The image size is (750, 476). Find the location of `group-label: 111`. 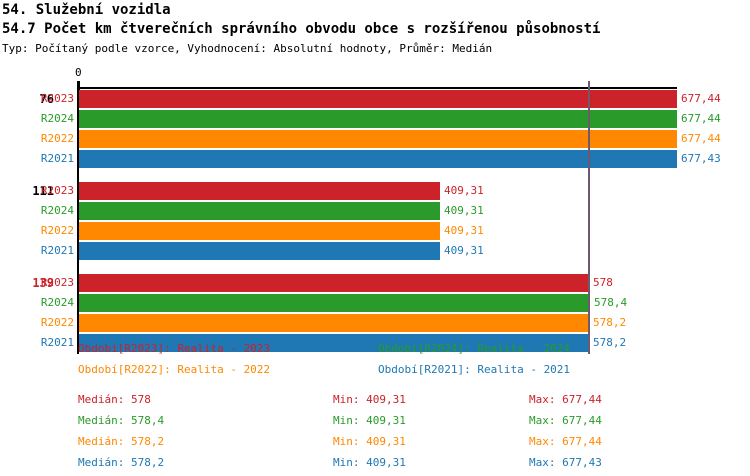

group-label: 111 is located at coordinates (43, 191).